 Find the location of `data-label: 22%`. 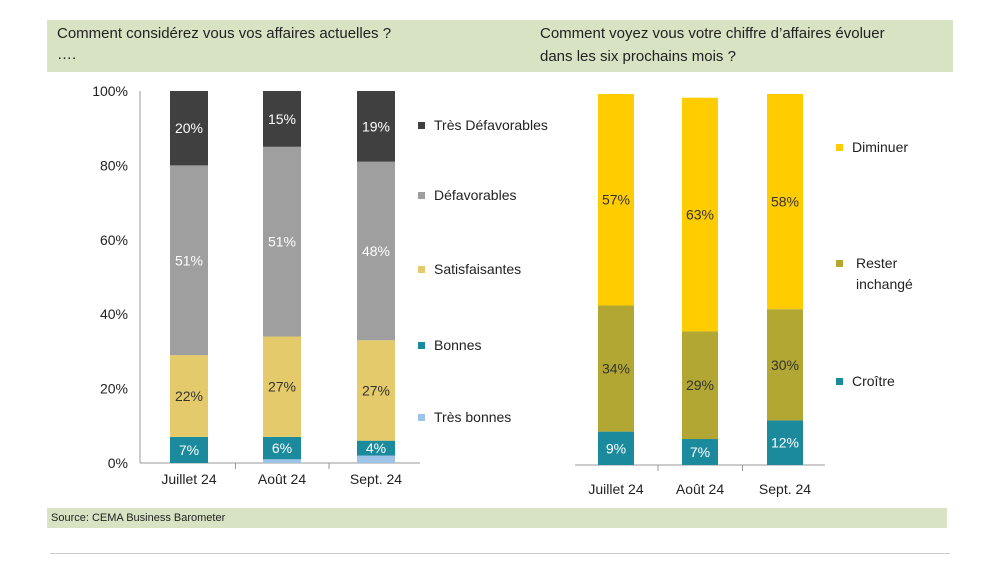

data-label: 22% is located at coordinates (189, 396).